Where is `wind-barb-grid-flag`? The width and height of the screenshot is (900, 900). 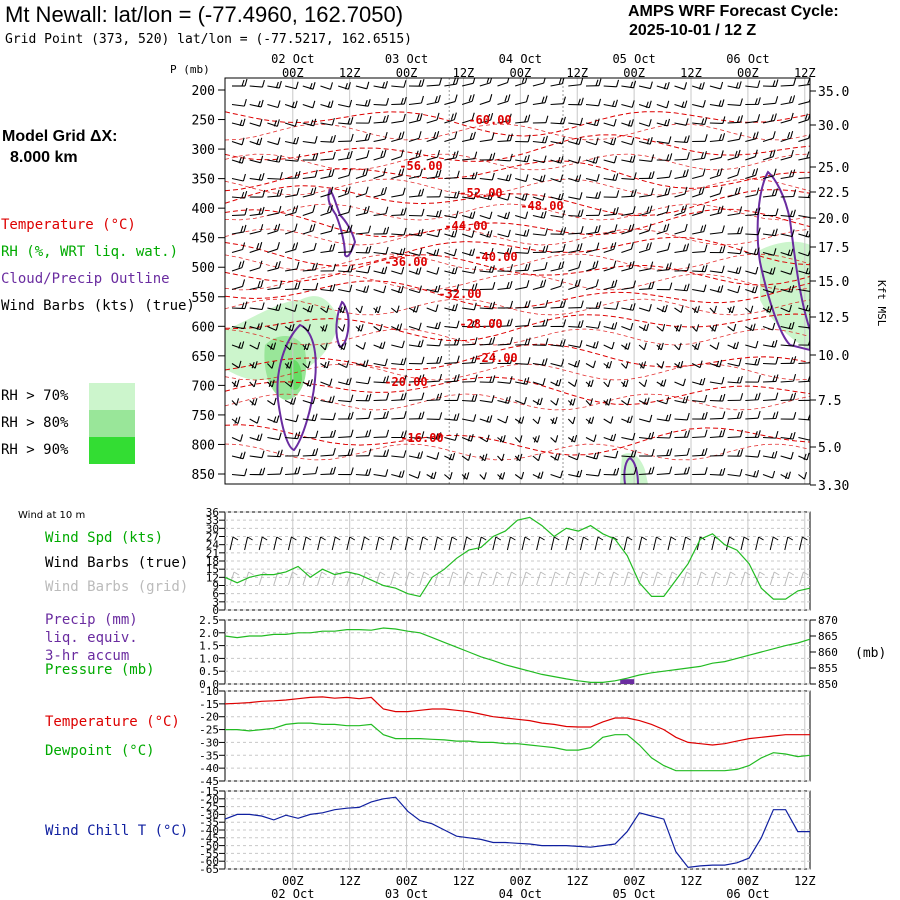 wind-barb-grid-flag is located at coordinates (324, 573).